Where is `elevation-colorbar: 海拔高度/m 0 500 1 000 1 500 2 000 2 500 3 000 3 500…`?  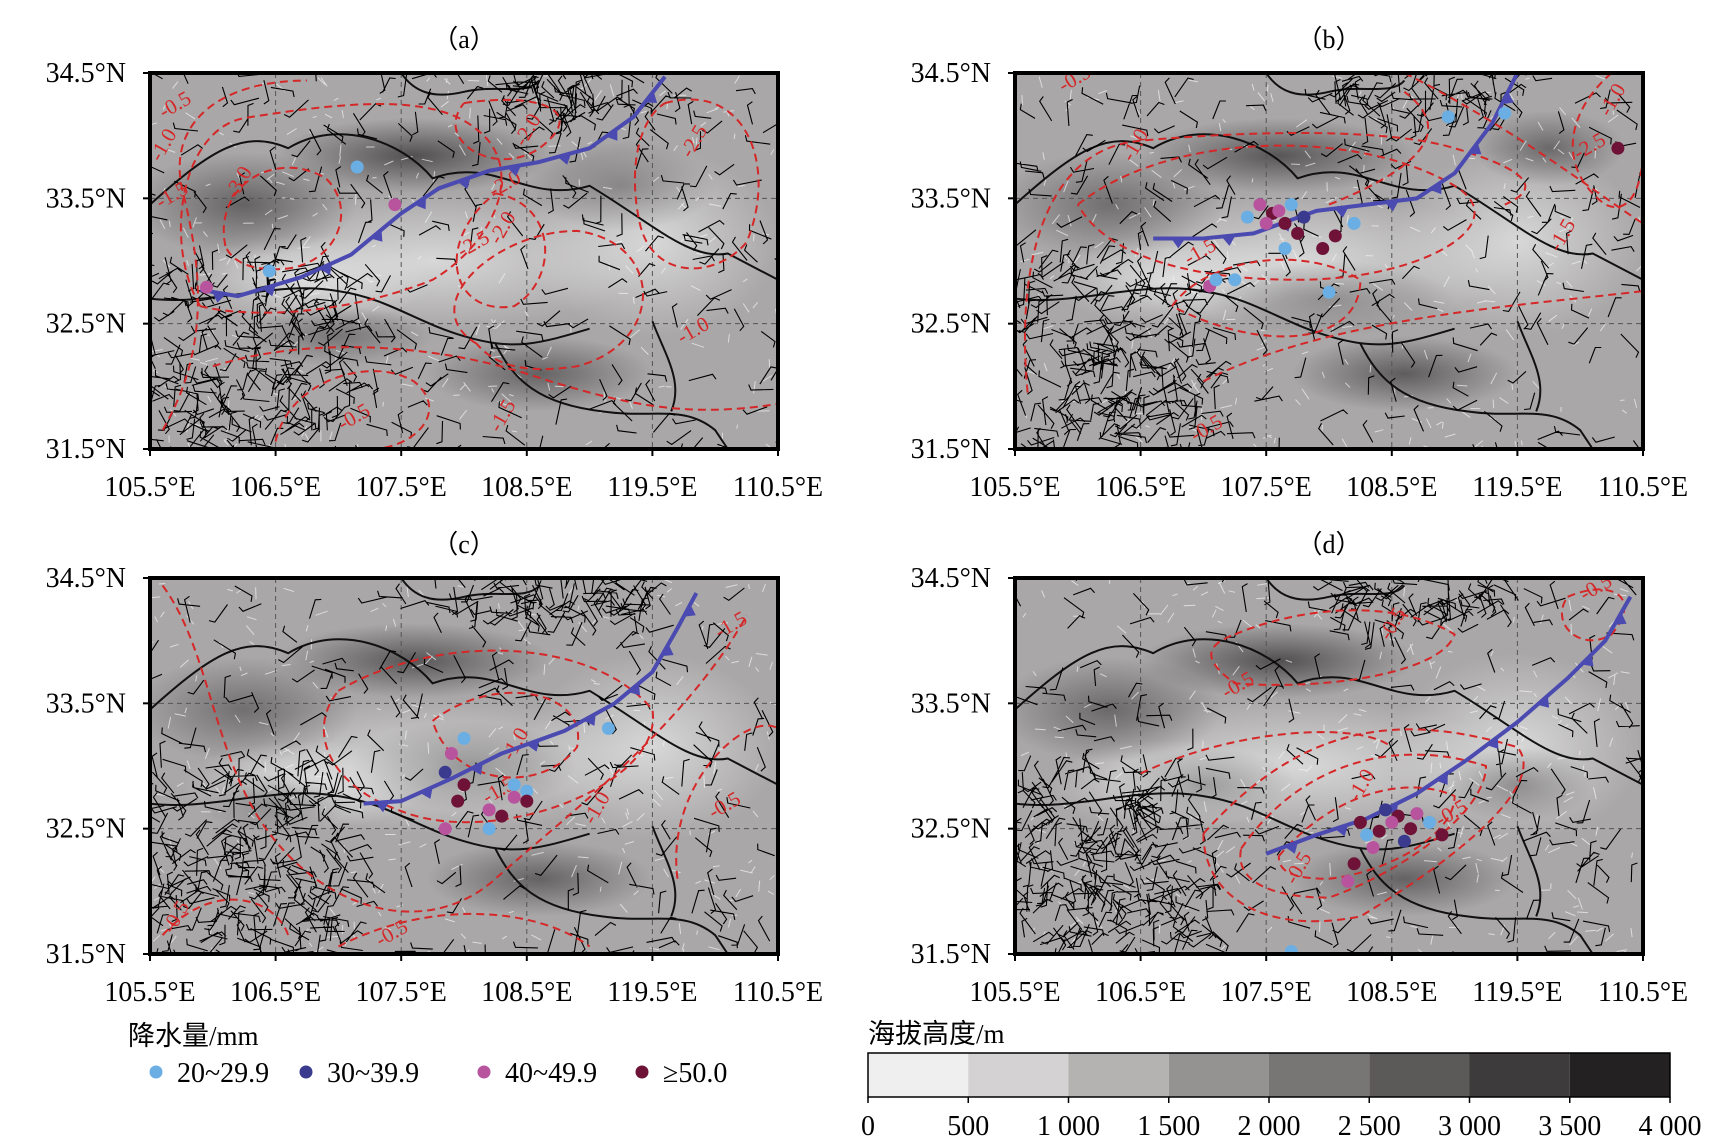 elevation-colorbar: 海拔高度/m 0 500 1 000 1 500 2 000 2 500 3 000 3 500… is located at coordinates (1281, 1080).